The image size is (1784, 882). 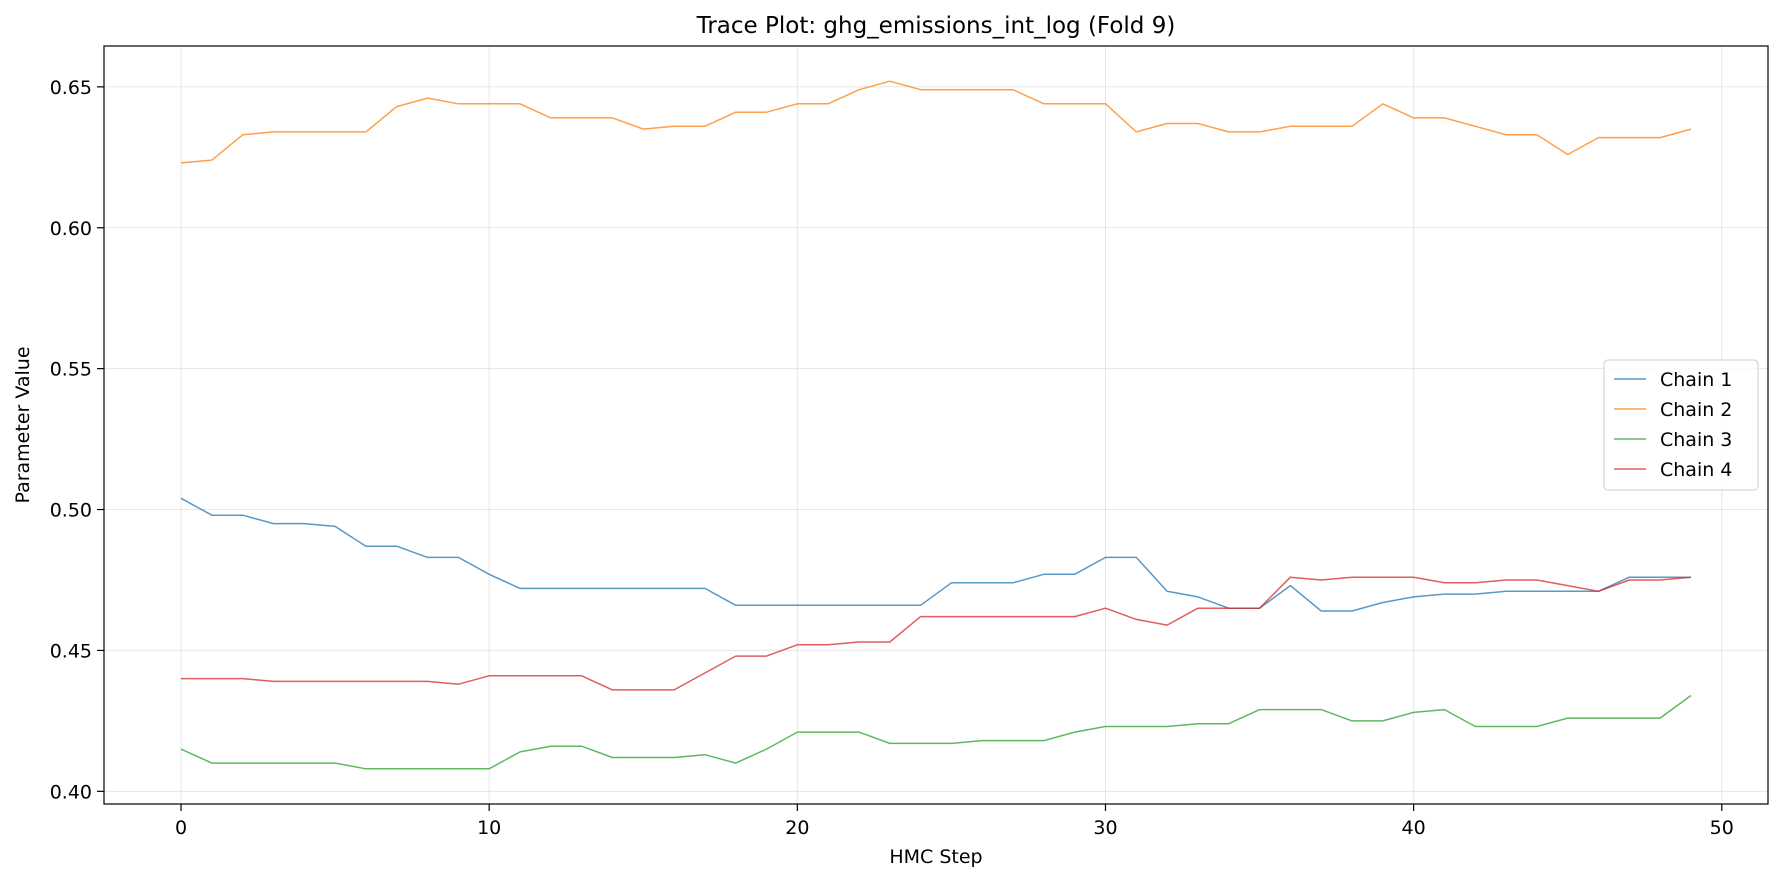 I want to click on legend-label-chain-2: Chain 2, so click(x=1696, y=410).